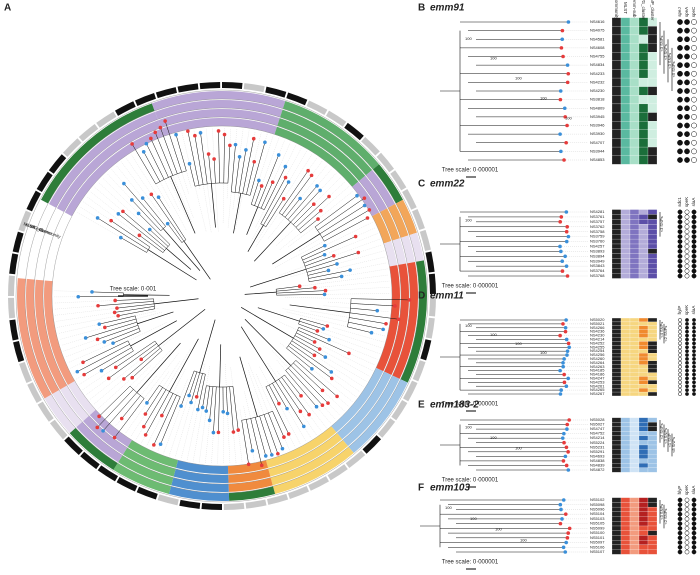 The width and height of the screenshot is (700, 575). I want to click on isolate-id: NS3946, so click(597, 125).